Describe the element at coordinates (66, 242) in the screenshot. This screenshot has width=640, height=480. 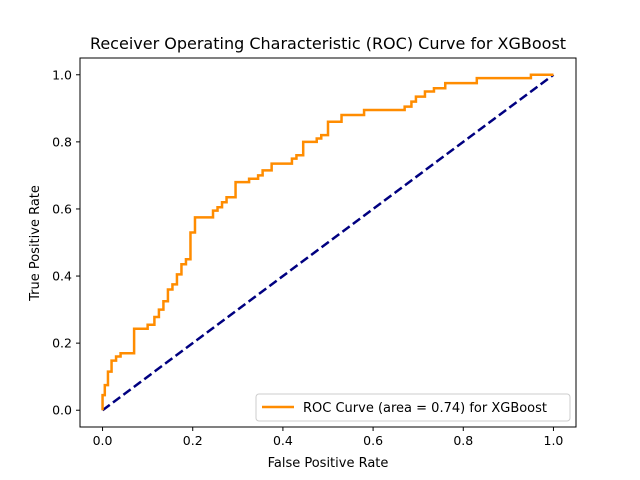
I see `y-axis: 0.0 0.2 0.4 0.6 0.8 1.0` at that location.